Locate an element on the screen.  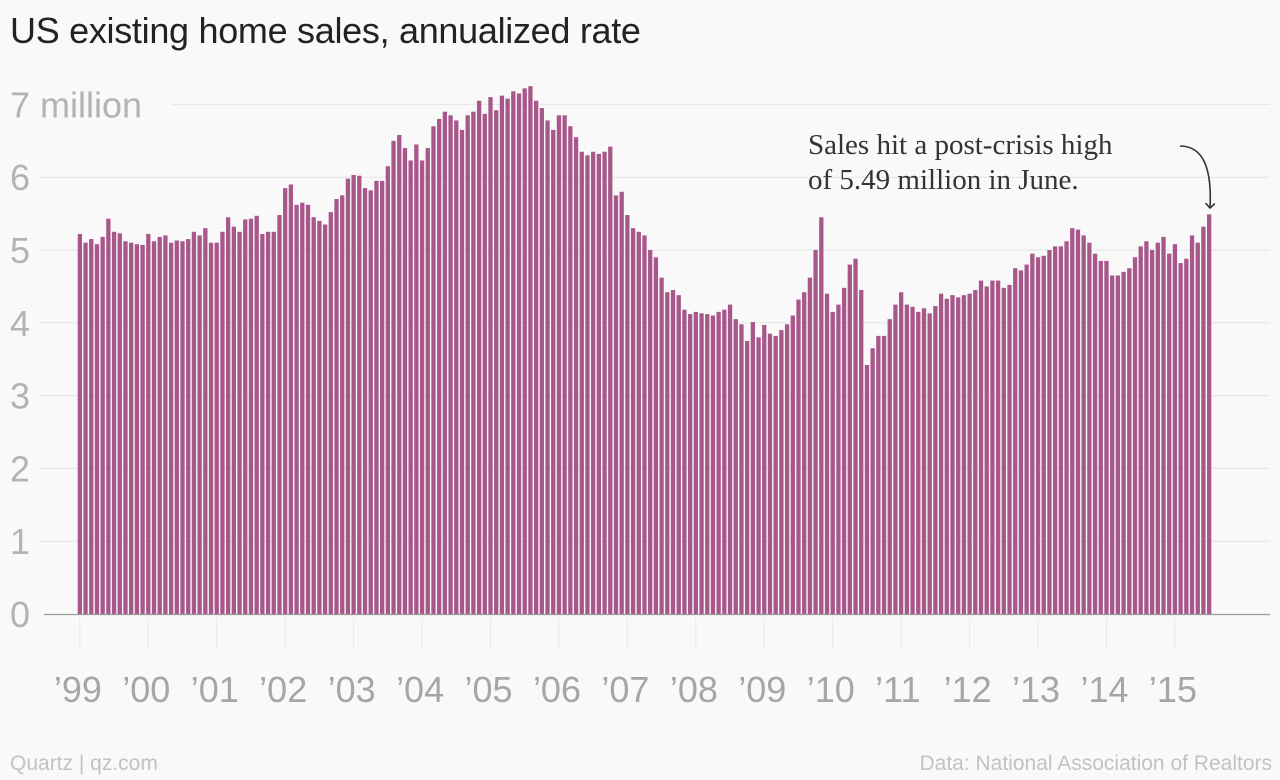
x-tick-label: ’09 is located at coordinates (762, 689).